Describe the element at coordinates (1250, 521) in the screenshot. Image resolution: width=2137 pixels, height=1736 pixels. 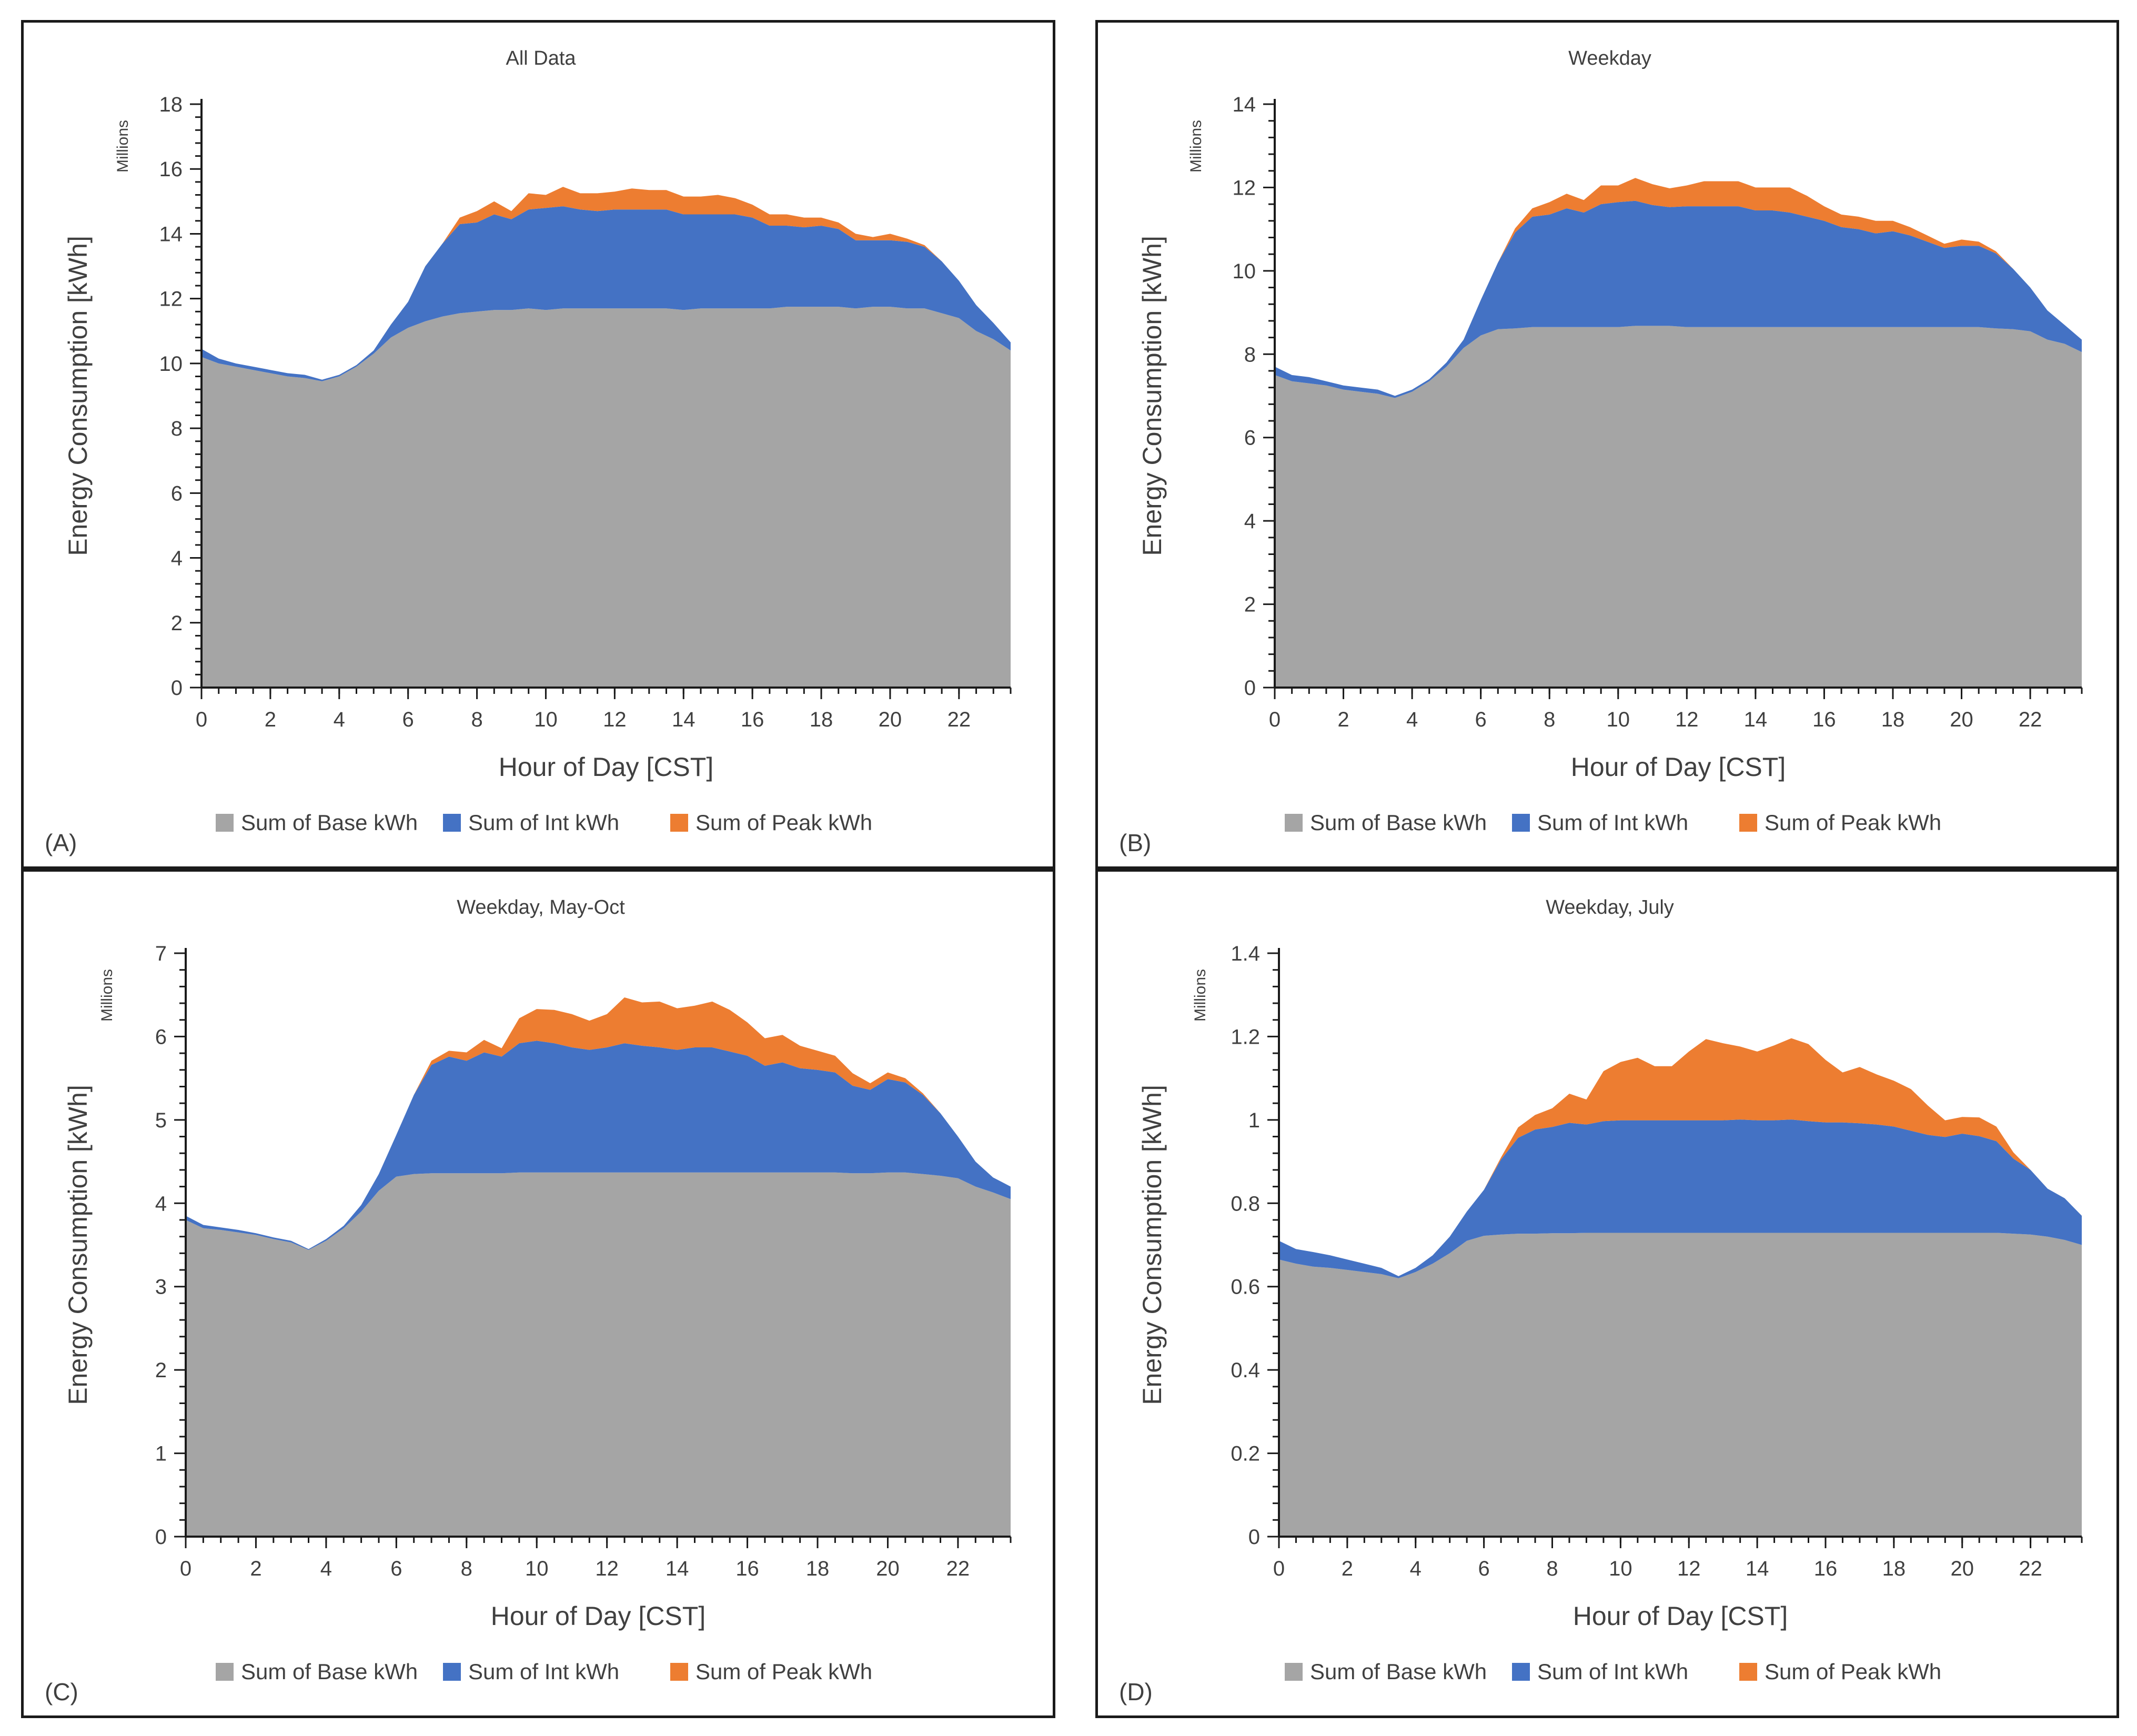
I see `y-tick-label: 4` at that location.